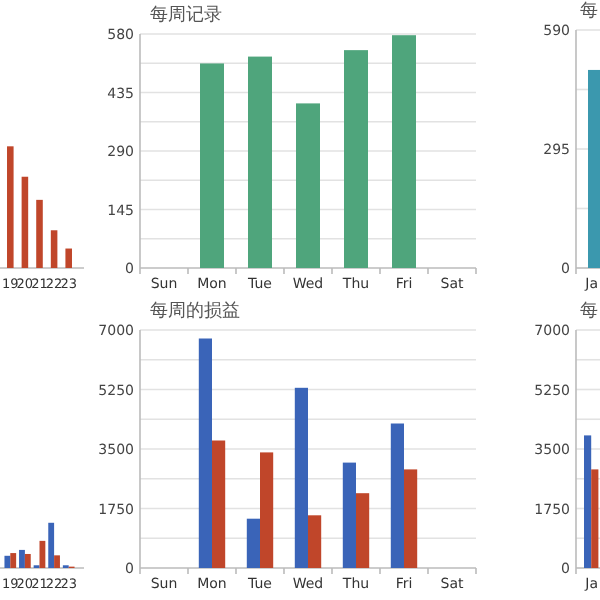 The height and width of the screenshot is (600, 600). What do you see at coordinates (195, 311) in the screenshot?
I see `chart-title: 每周的损益` at bounding box center [195, 311].